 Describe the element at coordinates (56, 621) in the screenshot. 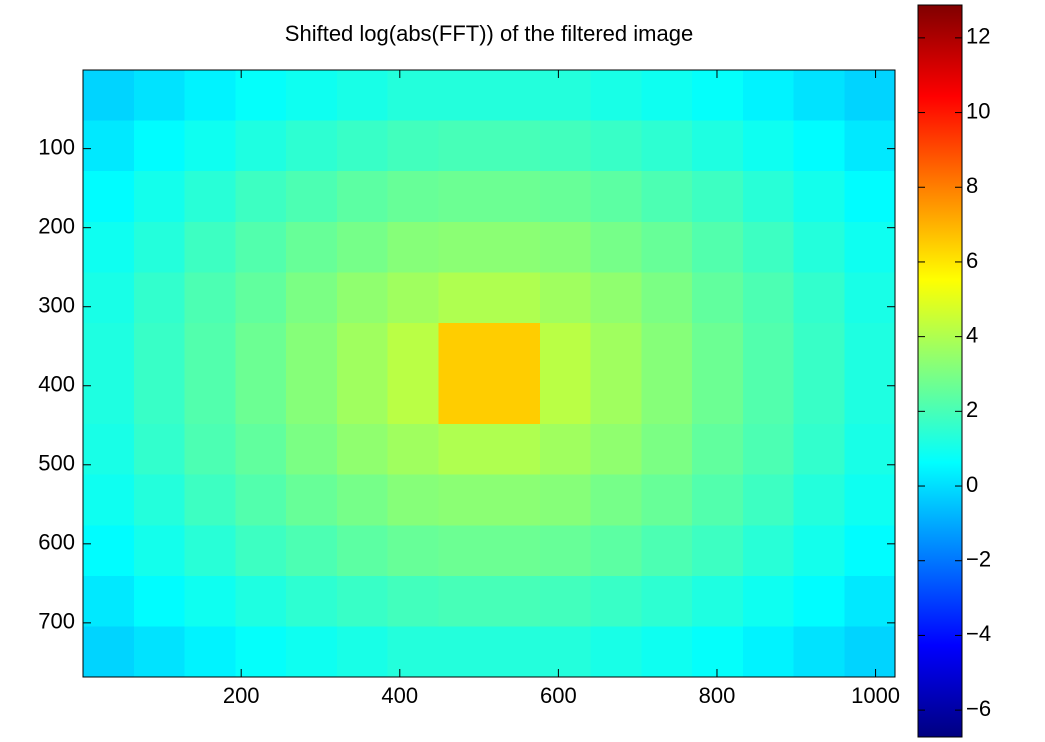

I see `y-tick-label: 700` at that location.